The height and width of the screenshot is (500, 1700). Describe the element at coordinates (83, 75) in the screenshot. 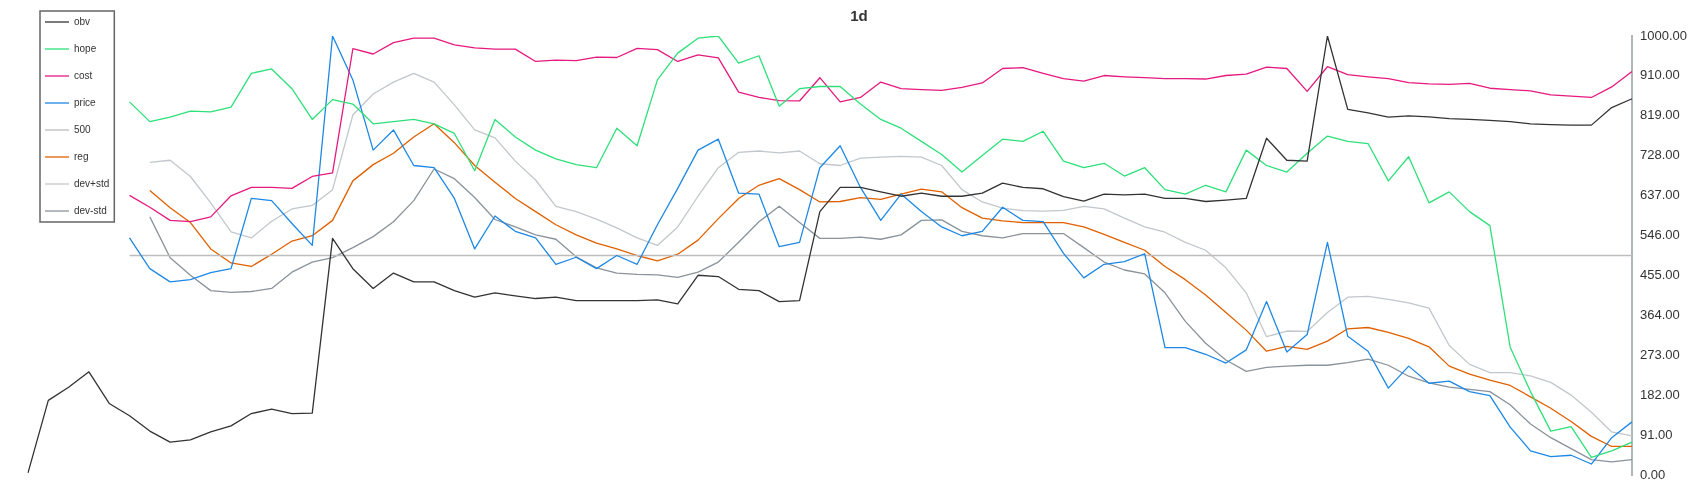

I see `legend-label: cost` at that location.